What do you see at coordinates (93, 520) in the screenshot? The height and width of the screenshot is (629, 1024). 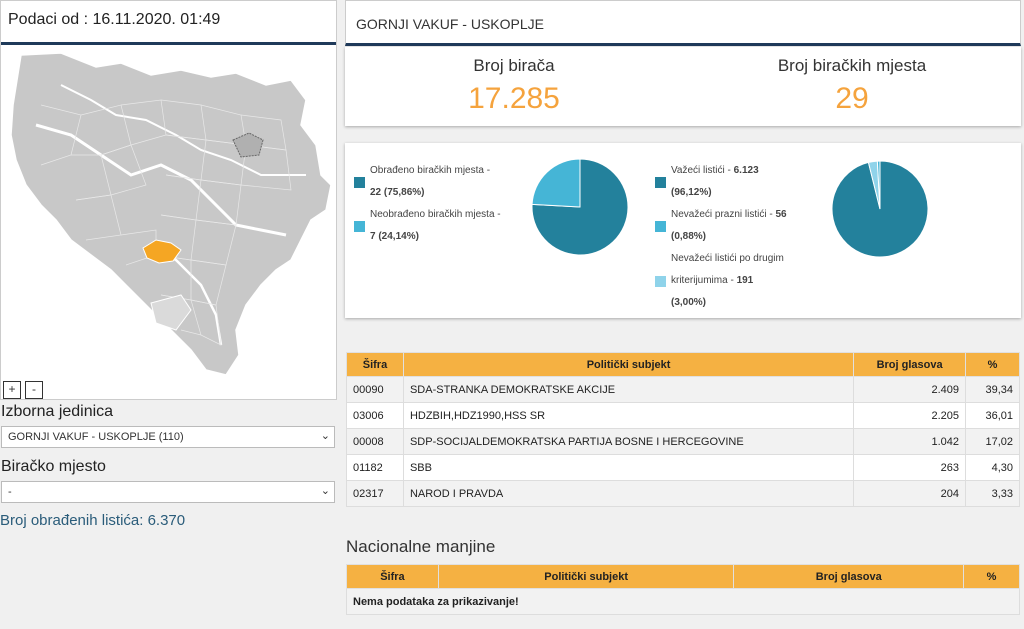 I see `processed-ballots-total: Broj obrađenih listića: 6.370` at bounding box center [93, 520].